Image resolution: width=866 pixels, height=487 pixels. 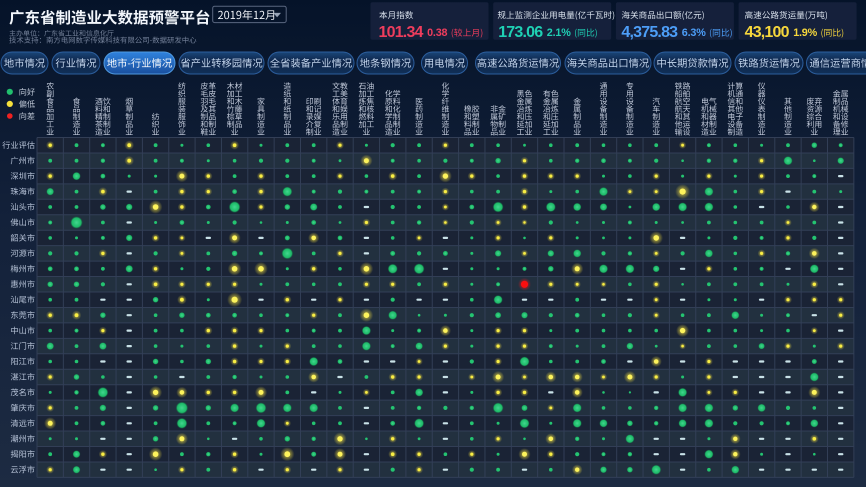 I want to click on svg-text: 1.9%, so click(x=805, y=33).